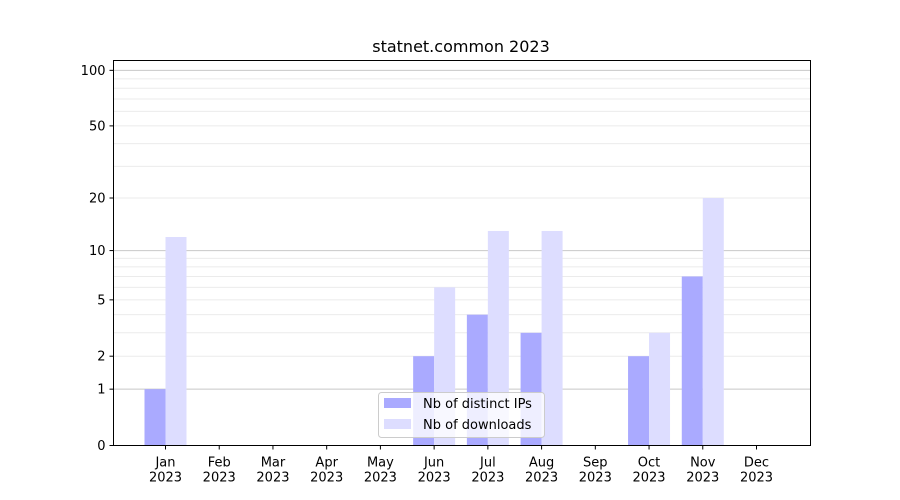 This screenshot has width=900, height=500. What do you see at coordinates (165, 471) in the screenshot?
I see `x-tick-label: Jan 2023` at bounding box center [165, 471].